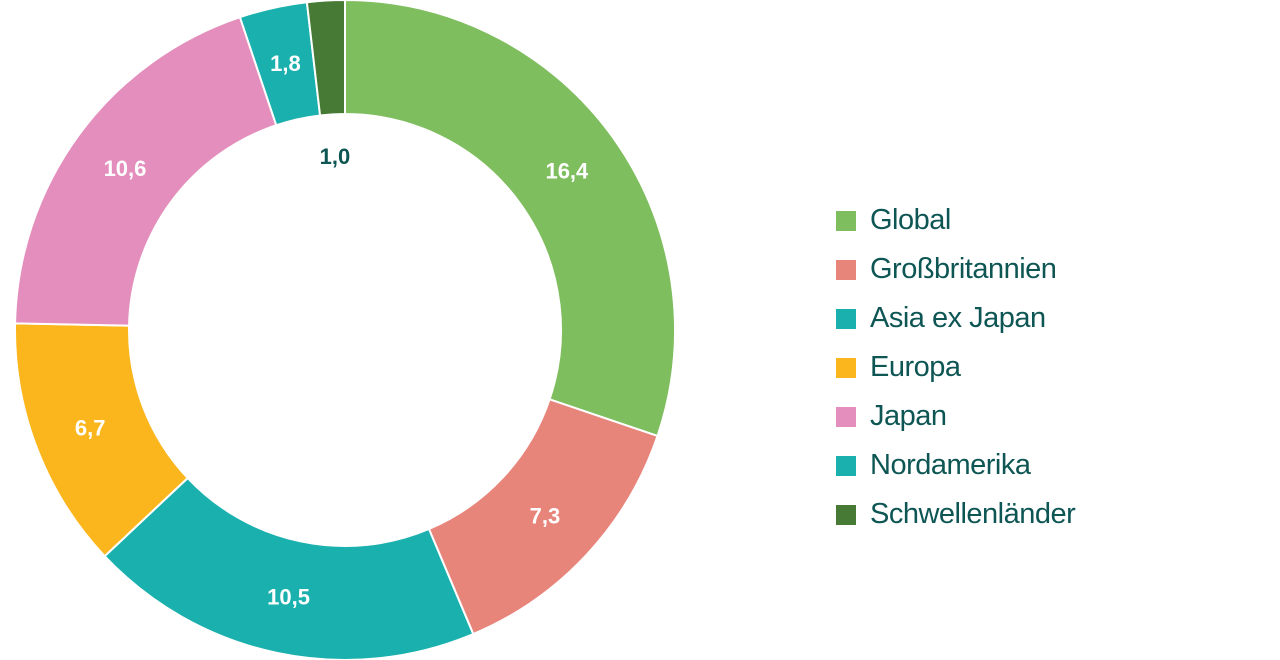 Image resolution: width=1280 pixels, height=660 pixels. Describe the element at coordinates (545, 515) in the screenshot. I see `data-label-großbritannien: 7,3` at that location.